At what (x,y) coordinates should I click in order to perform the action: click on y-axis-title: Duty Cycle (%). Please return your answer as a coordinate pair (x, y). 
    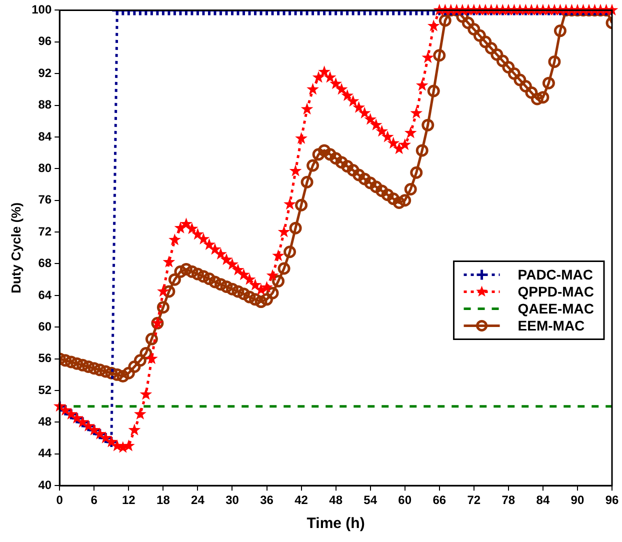
    Looking at the image, I should click on (16, 248).